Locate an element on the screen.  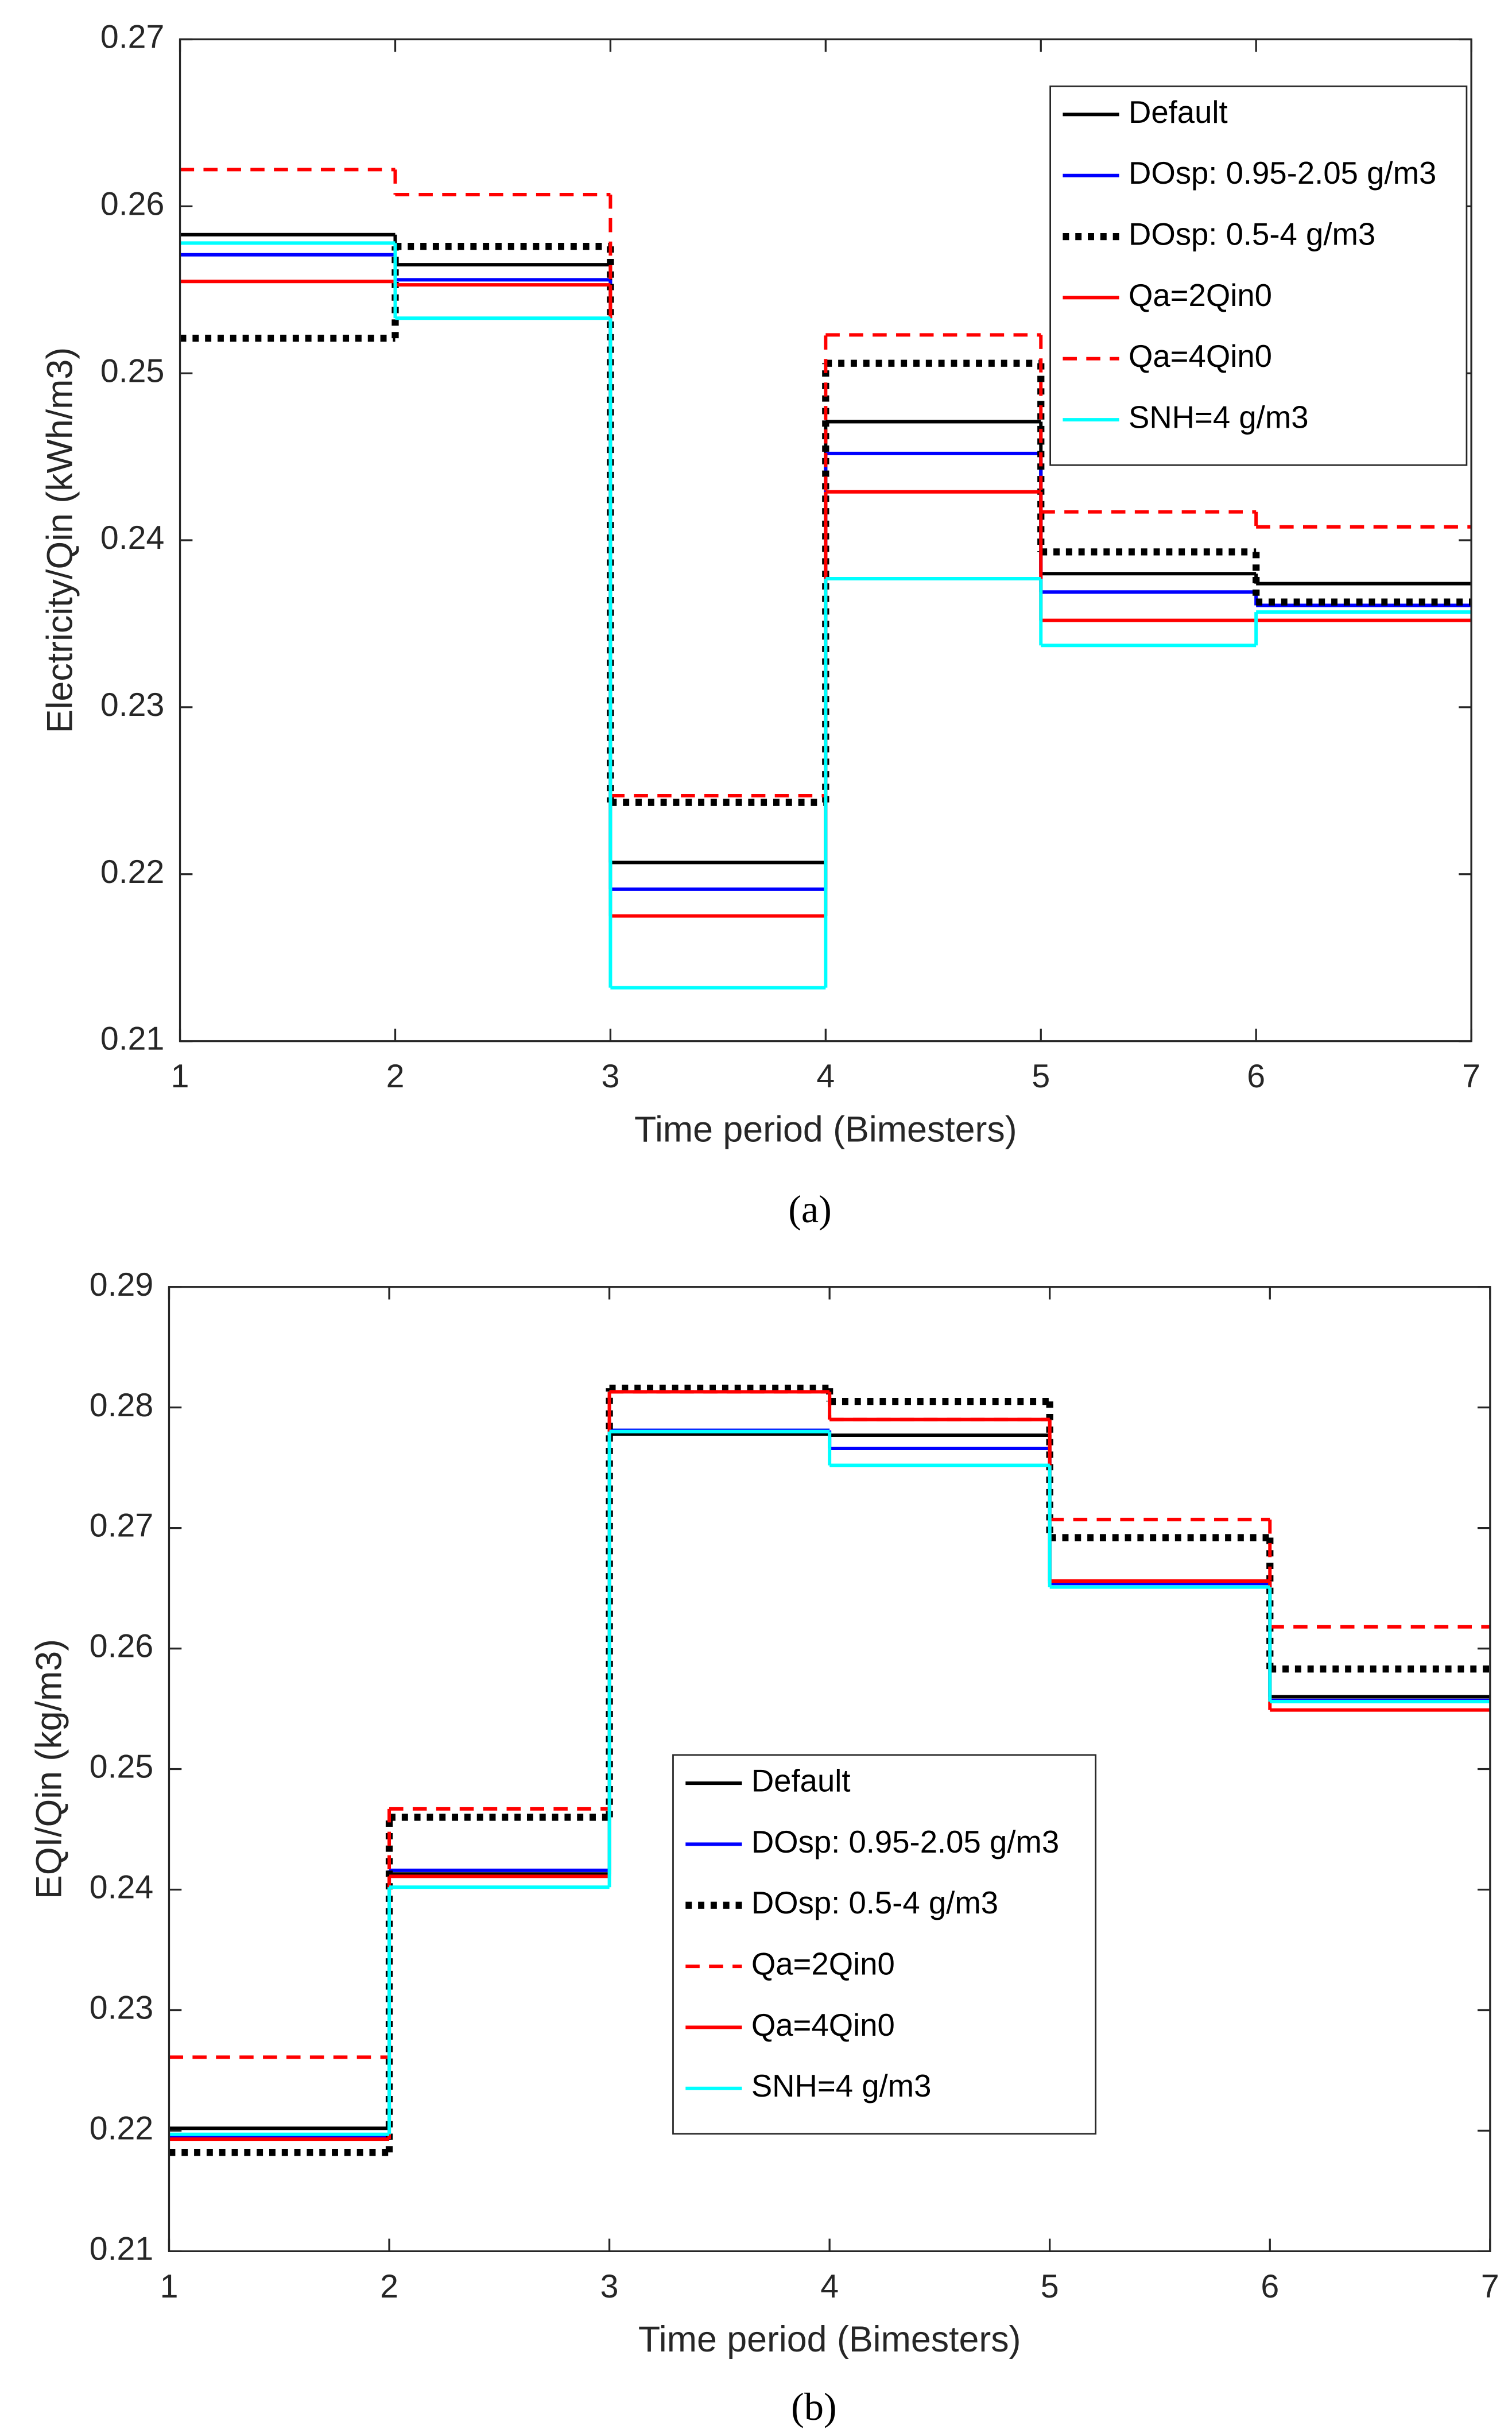
y-axis-label: EQI/Qin (kg/m3) is located at coordinates (49, 1769).